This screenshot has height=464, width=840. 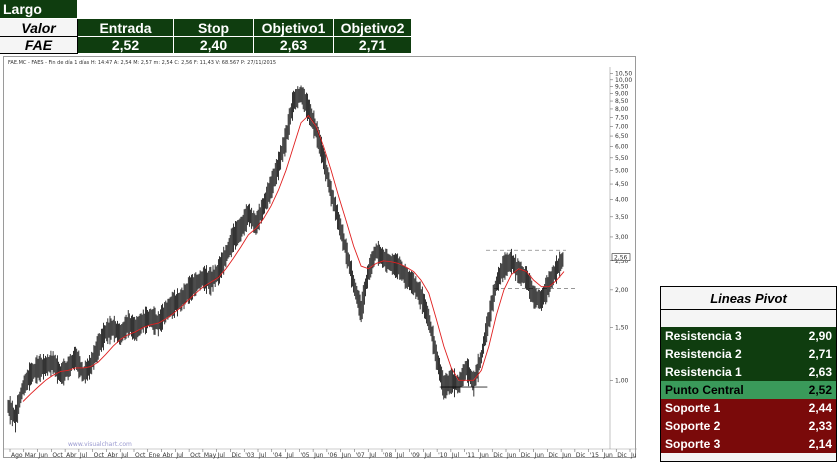 I want to click on y-tick-label: 2,50, so click(x=622, y=261).